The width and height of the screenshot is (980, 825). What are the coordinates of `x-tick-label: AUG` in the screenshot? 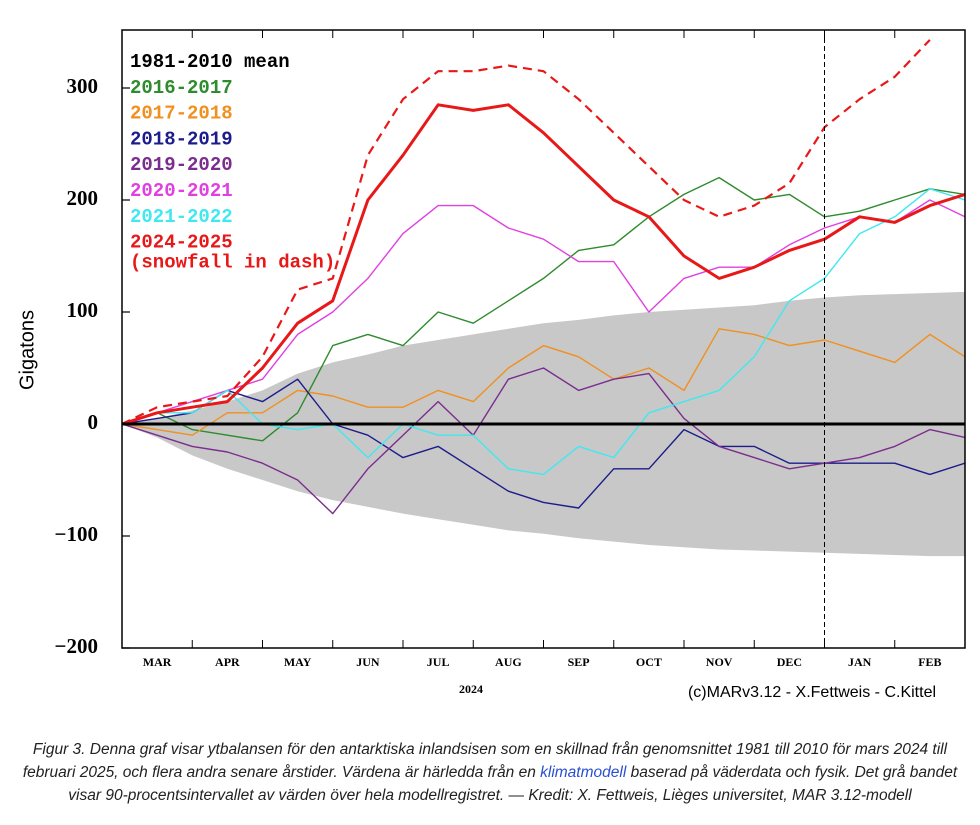 It's located at (508, 662).